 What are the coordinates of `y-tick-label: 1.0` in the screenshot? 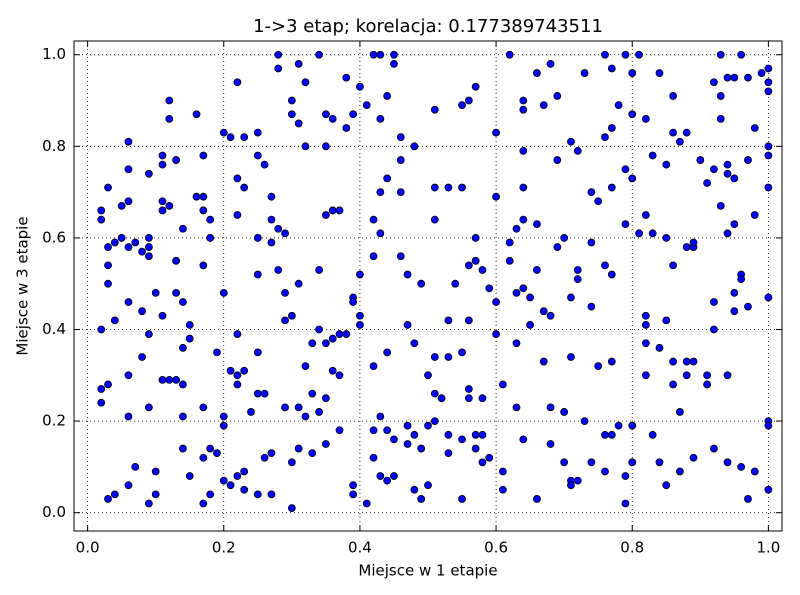 It's located at (54, 54).